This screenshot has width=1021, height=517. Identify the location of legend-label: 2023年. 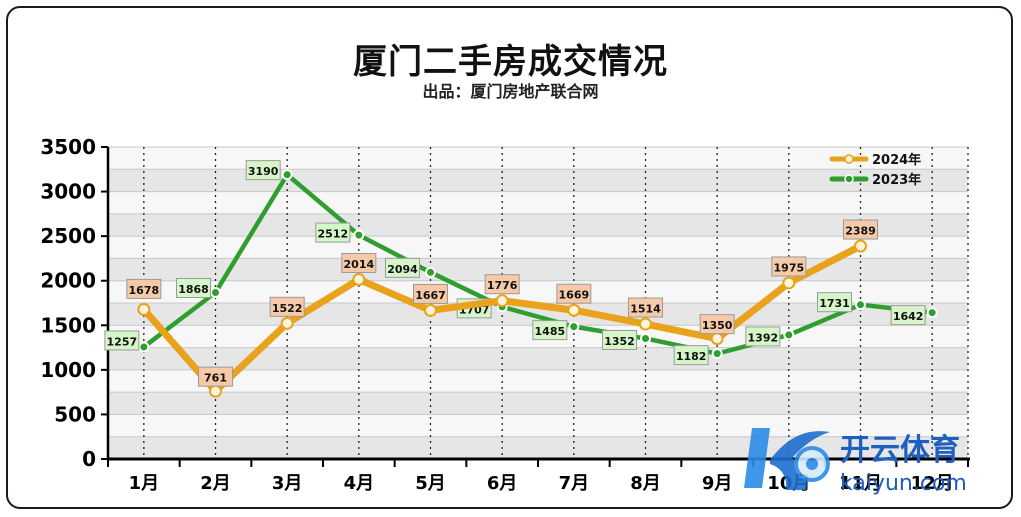
(896, 180).